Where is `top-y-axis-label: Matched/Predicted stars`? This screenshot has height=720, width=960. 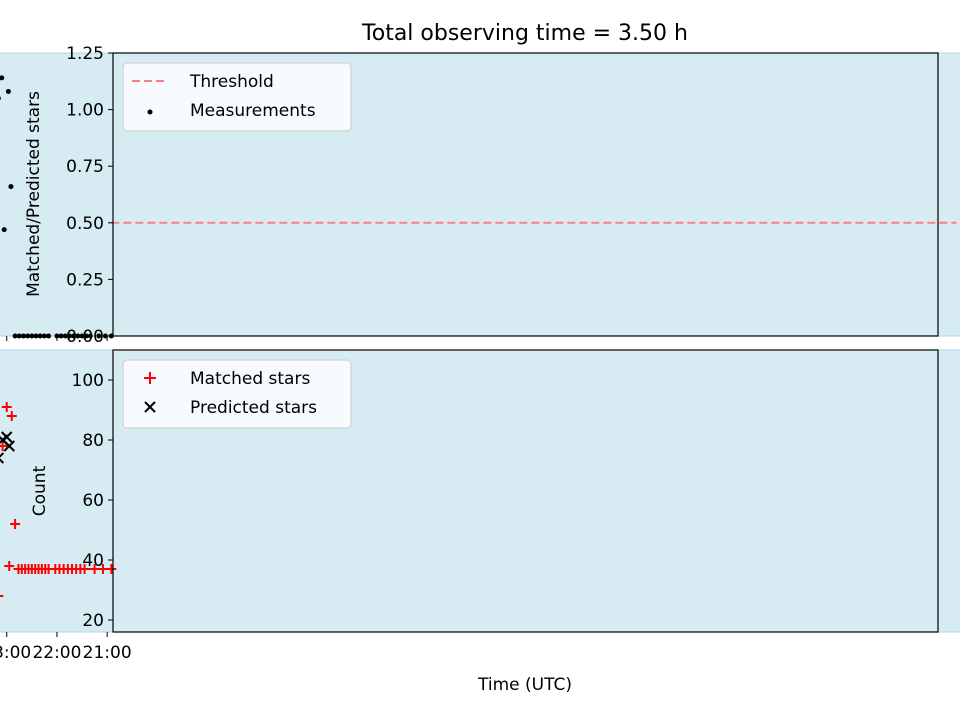
top-y-axis-label: Matched/Predicted stars is located at coordinates (34, 194).